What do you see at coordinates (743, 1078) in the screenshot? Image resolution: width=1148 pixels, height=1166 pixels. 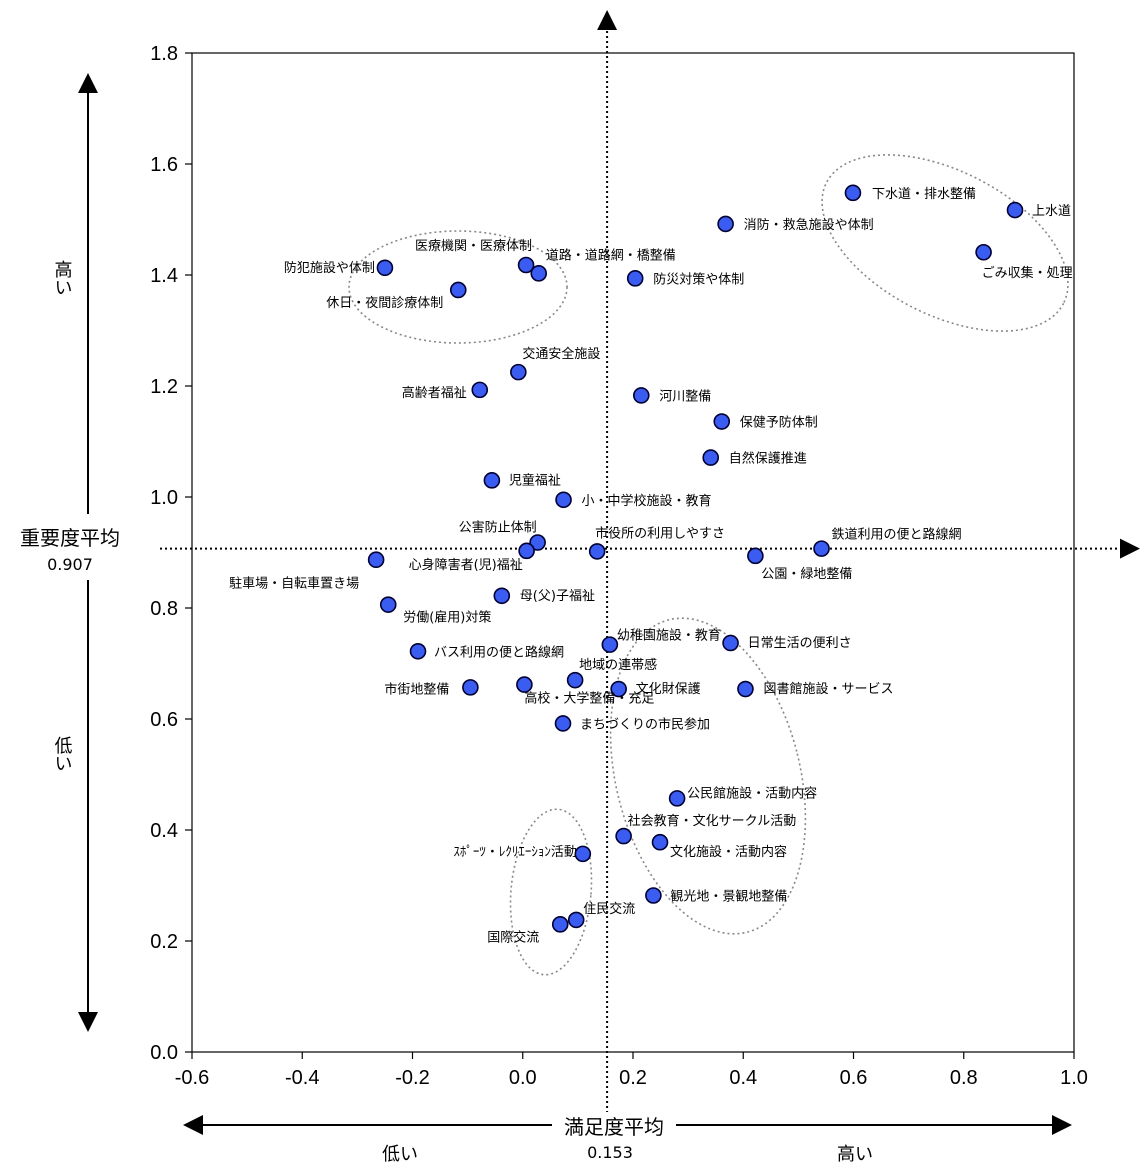 I see `x-tick-label: 0.4` at bounding box center [743, 1078].